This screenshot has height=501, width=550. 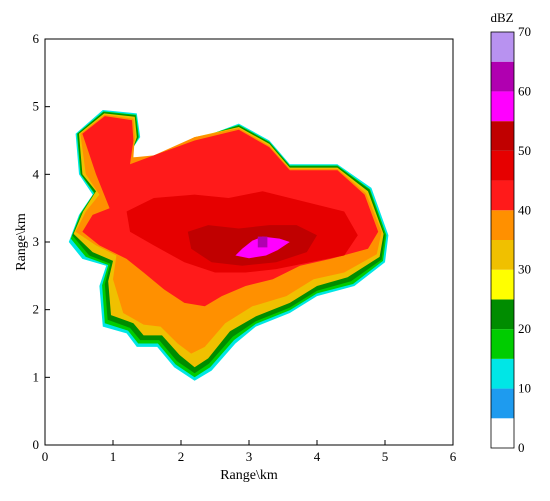 What do you see at coordinates (262, 242) in the screenshot?
I see `echo-region-60dbz` at bounding box center [262, 242].